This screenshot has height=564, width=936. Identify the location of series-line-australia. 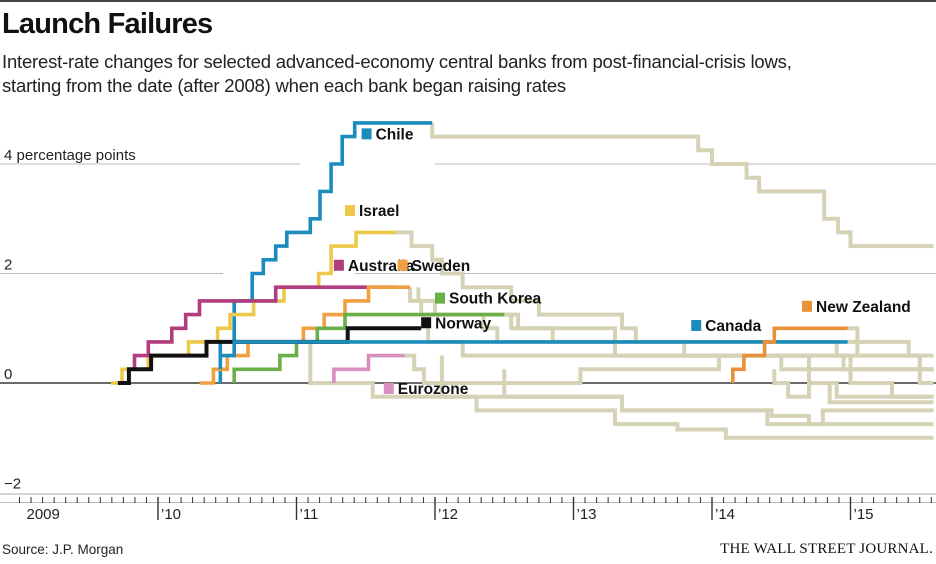
(264, 327).